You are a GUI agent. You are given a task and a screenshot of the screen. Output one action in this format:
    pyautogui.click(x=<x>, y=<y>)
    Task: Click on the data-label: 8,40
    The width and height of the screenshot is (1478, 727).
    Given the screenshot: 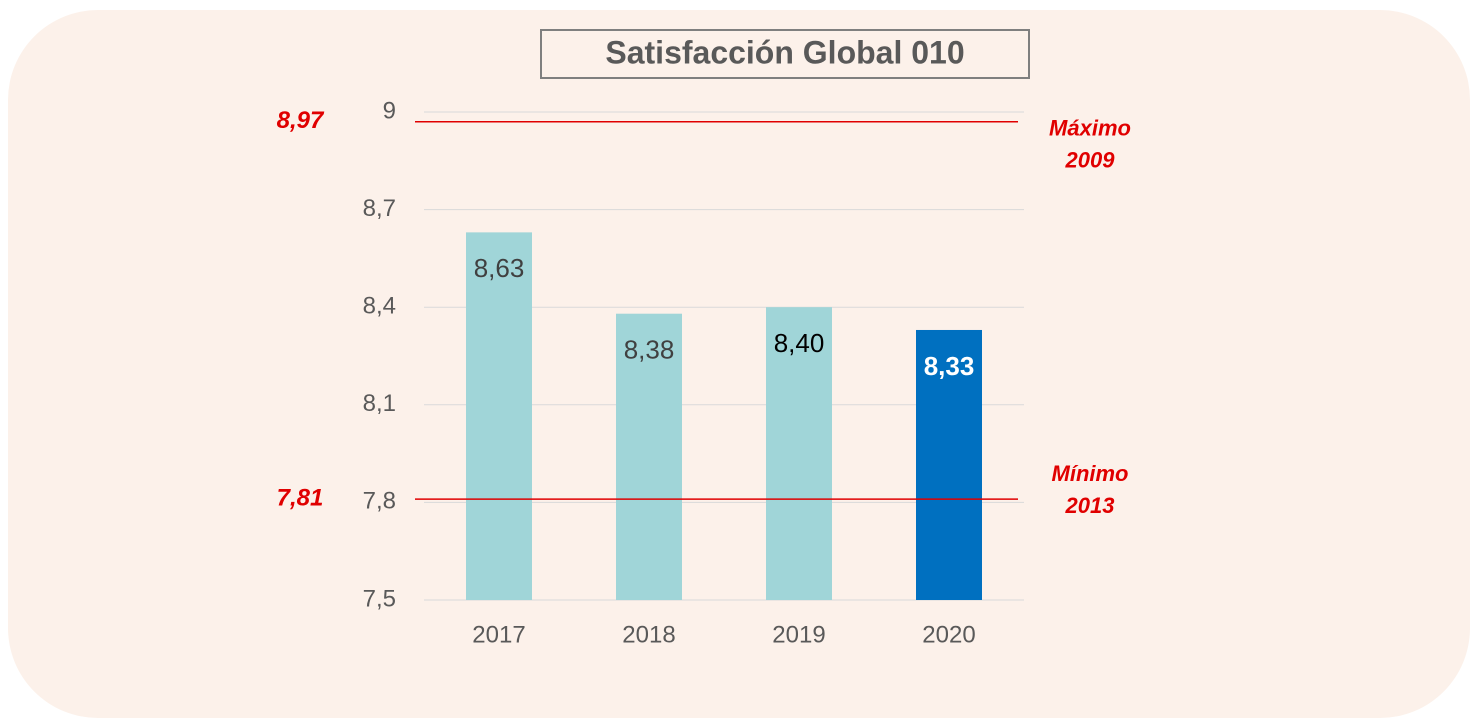 What is the action you would take?
    pyautogui.click(x=799, y=343)
    